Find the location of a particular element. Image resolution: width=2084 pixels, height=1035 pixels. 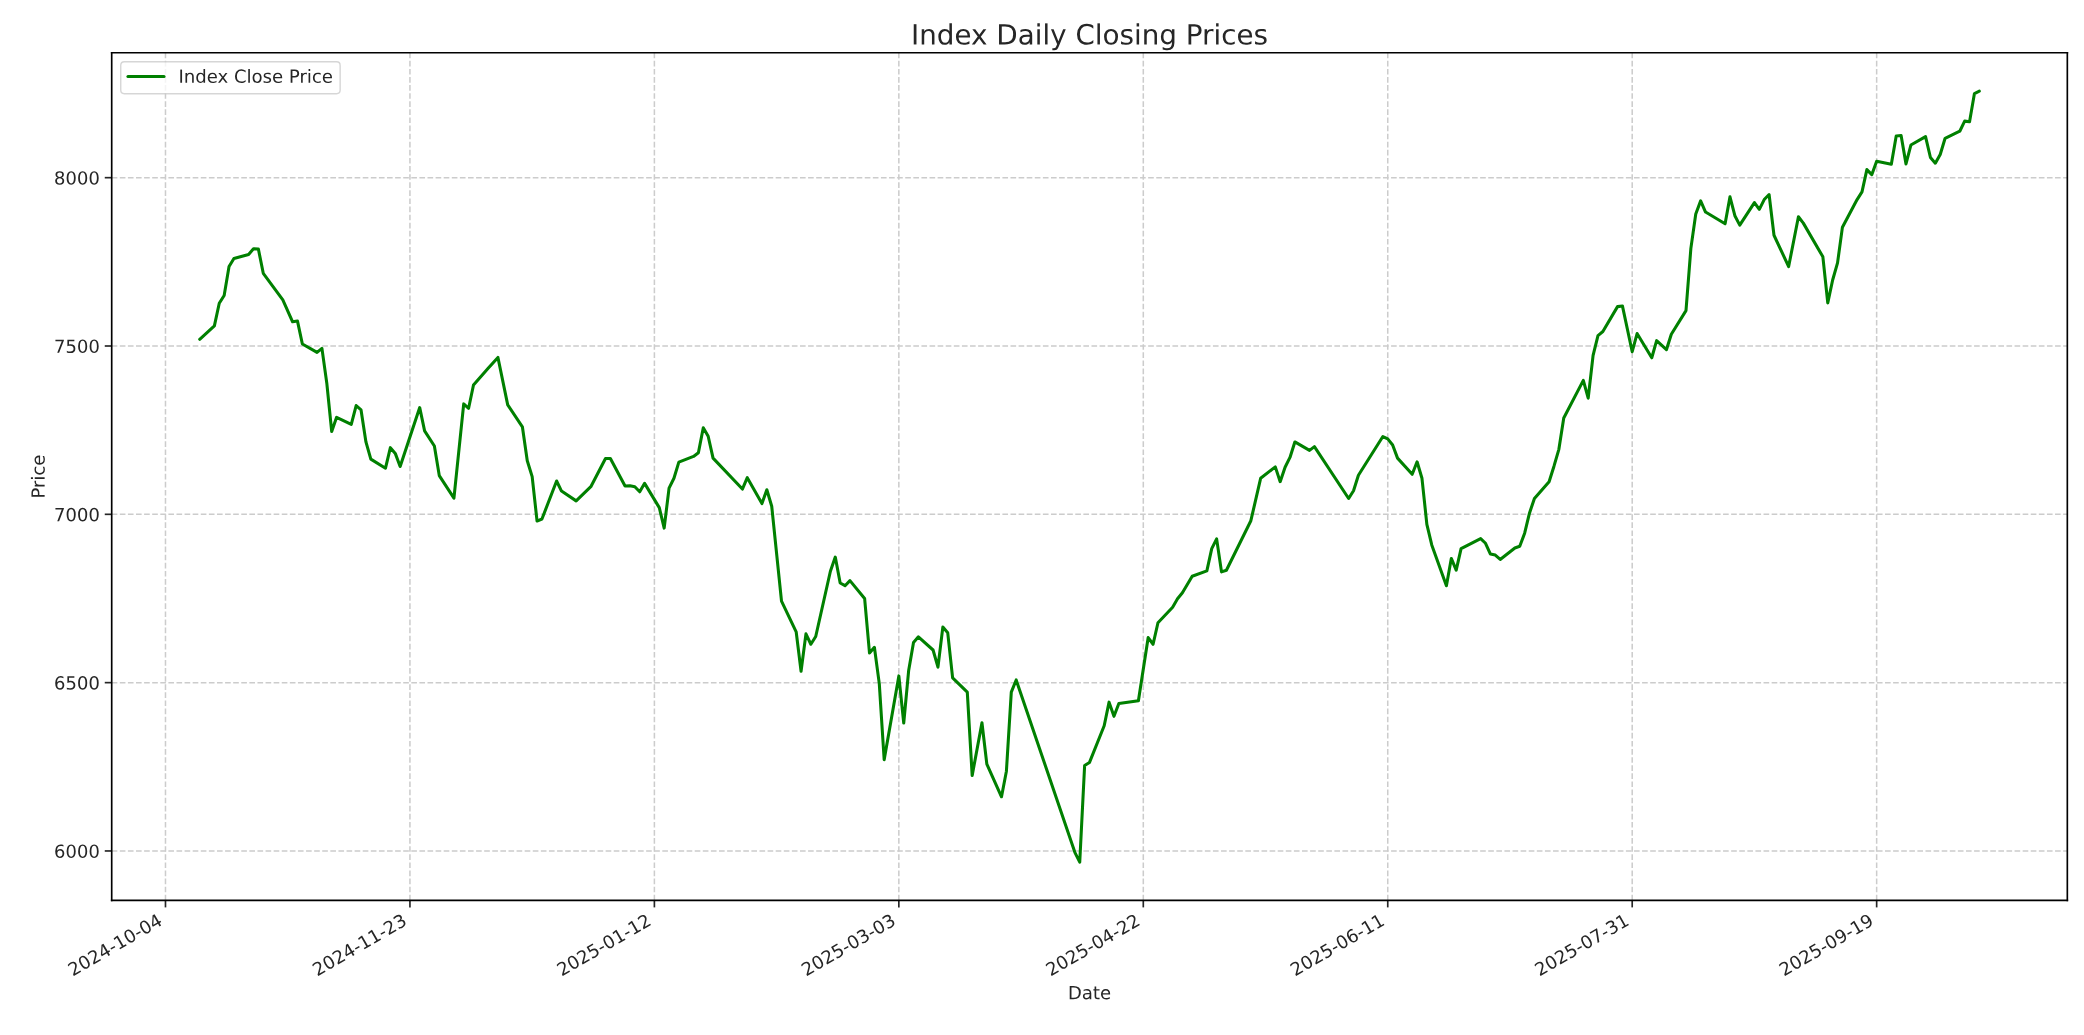

y-tick-label: 6000 is located at coordinates (77, 851).